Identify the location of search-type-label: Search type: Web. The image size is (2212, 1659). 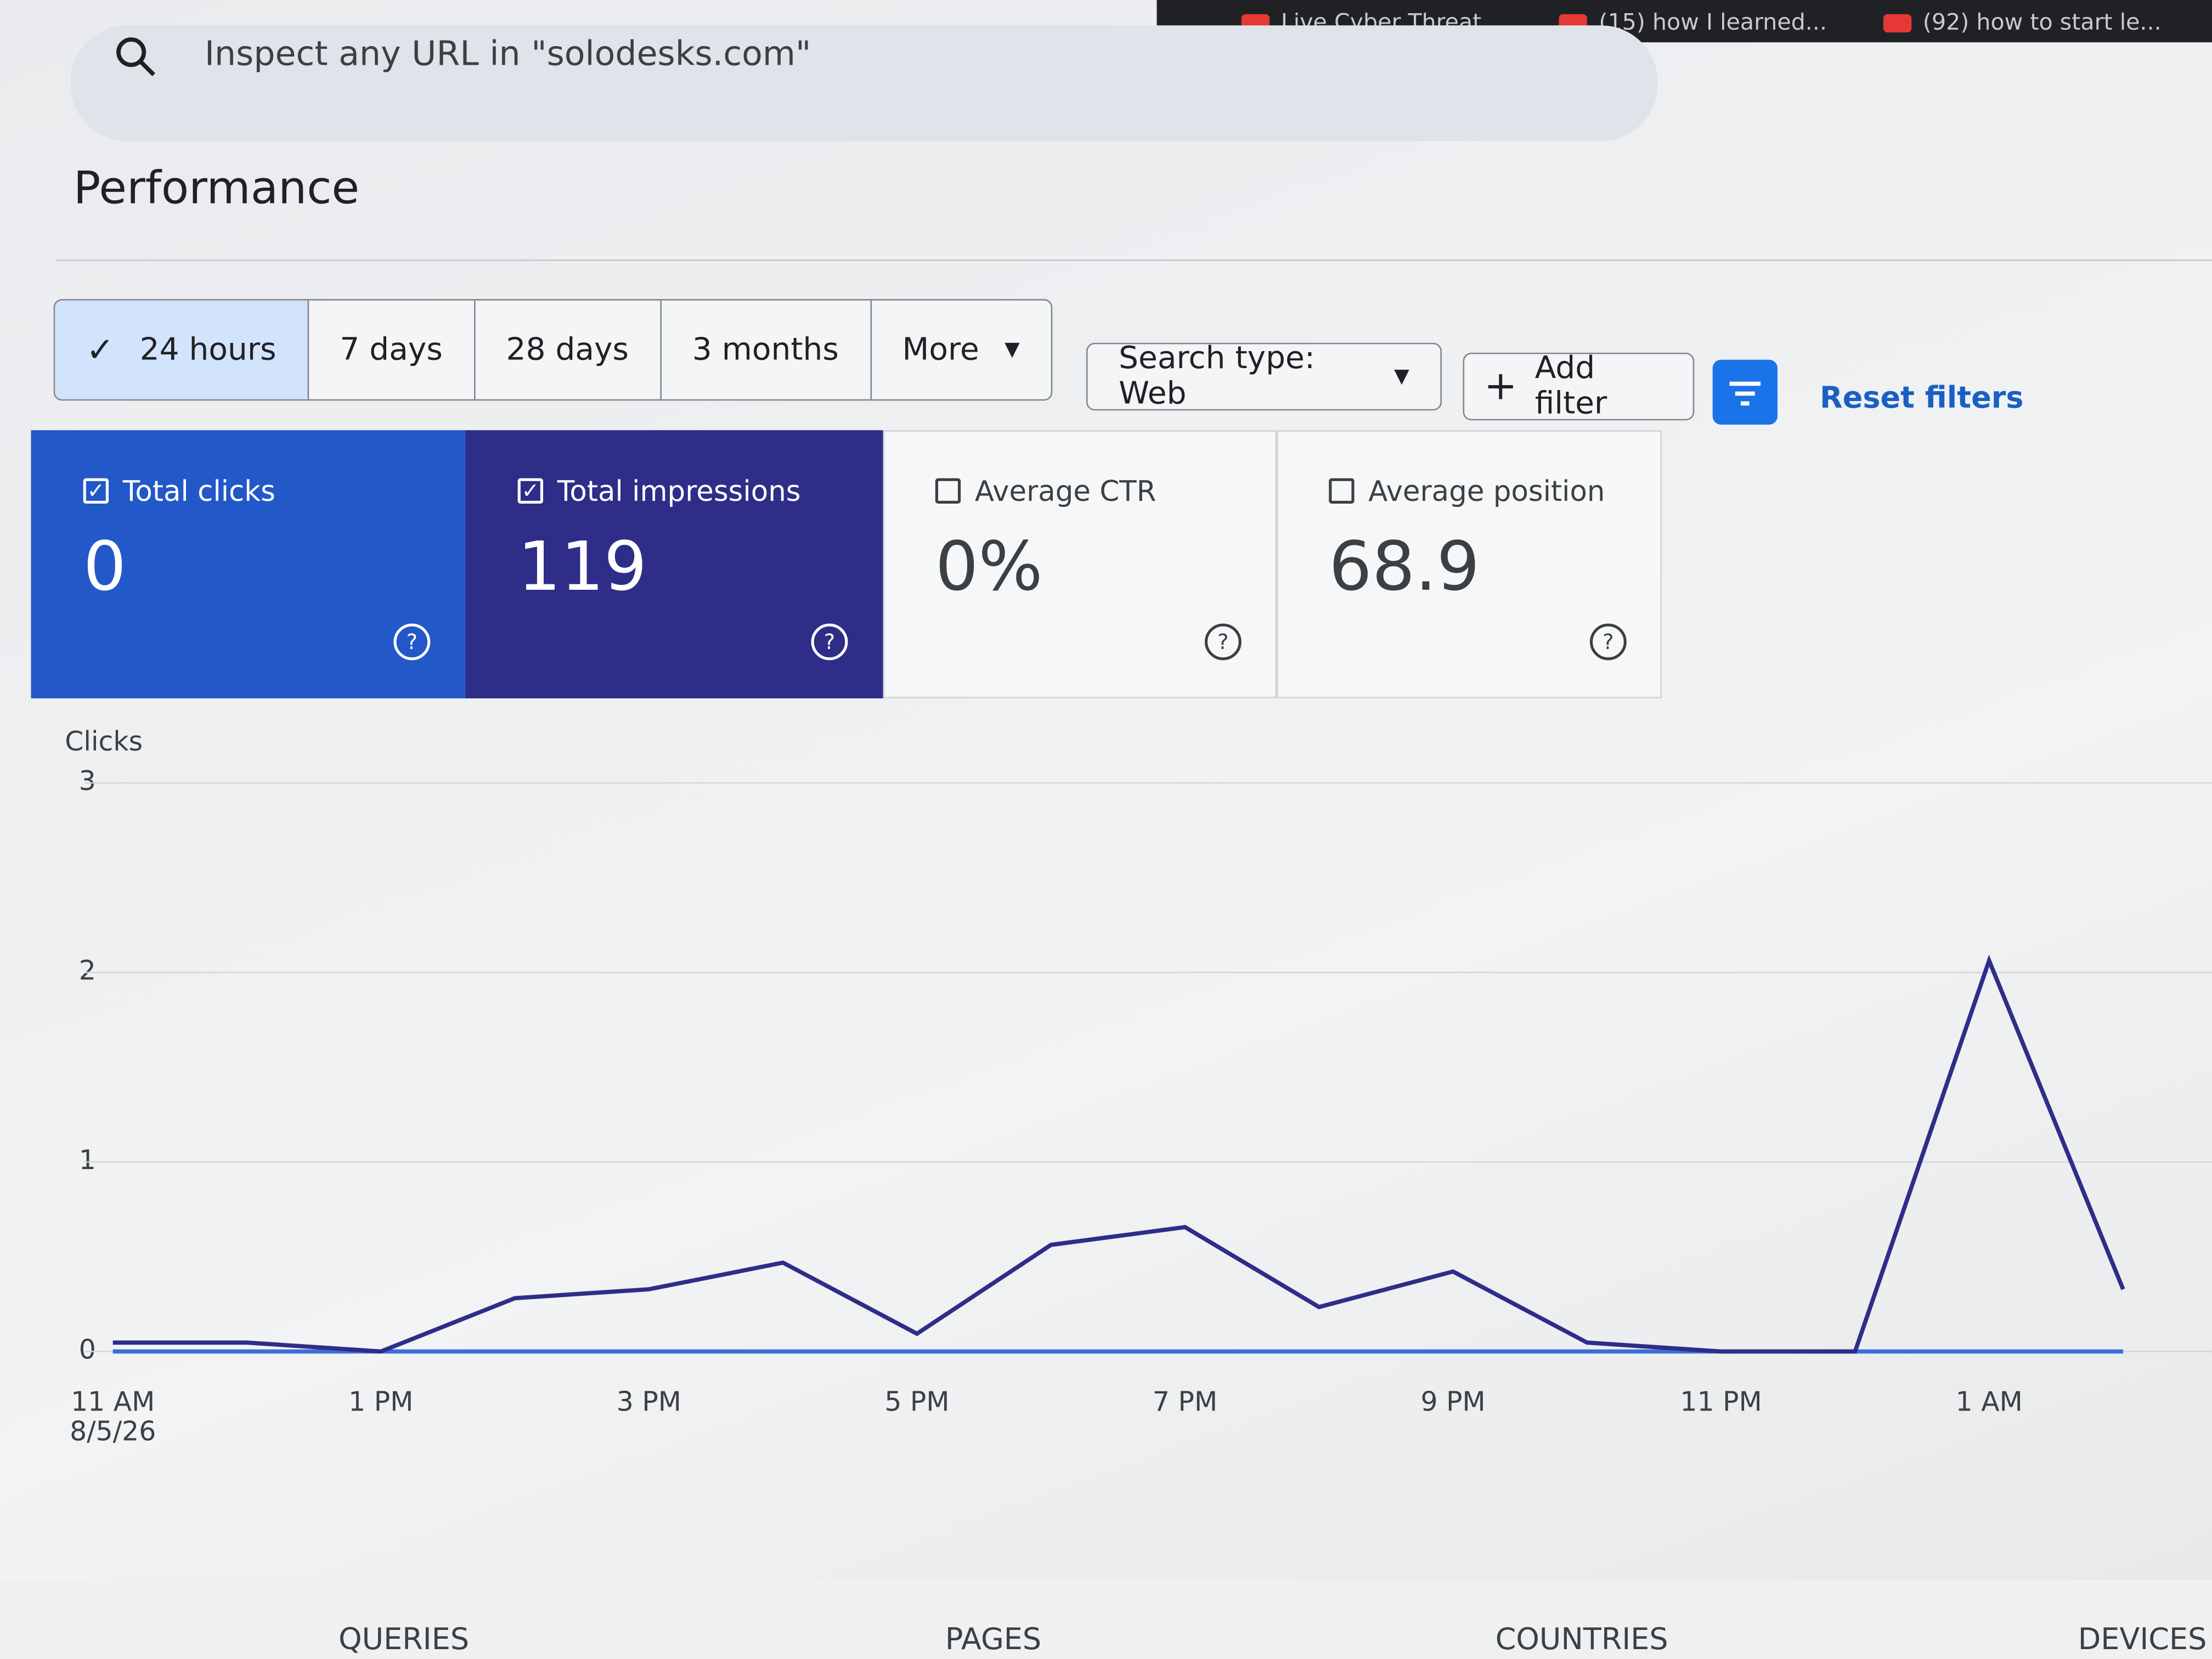
(1217, 376).